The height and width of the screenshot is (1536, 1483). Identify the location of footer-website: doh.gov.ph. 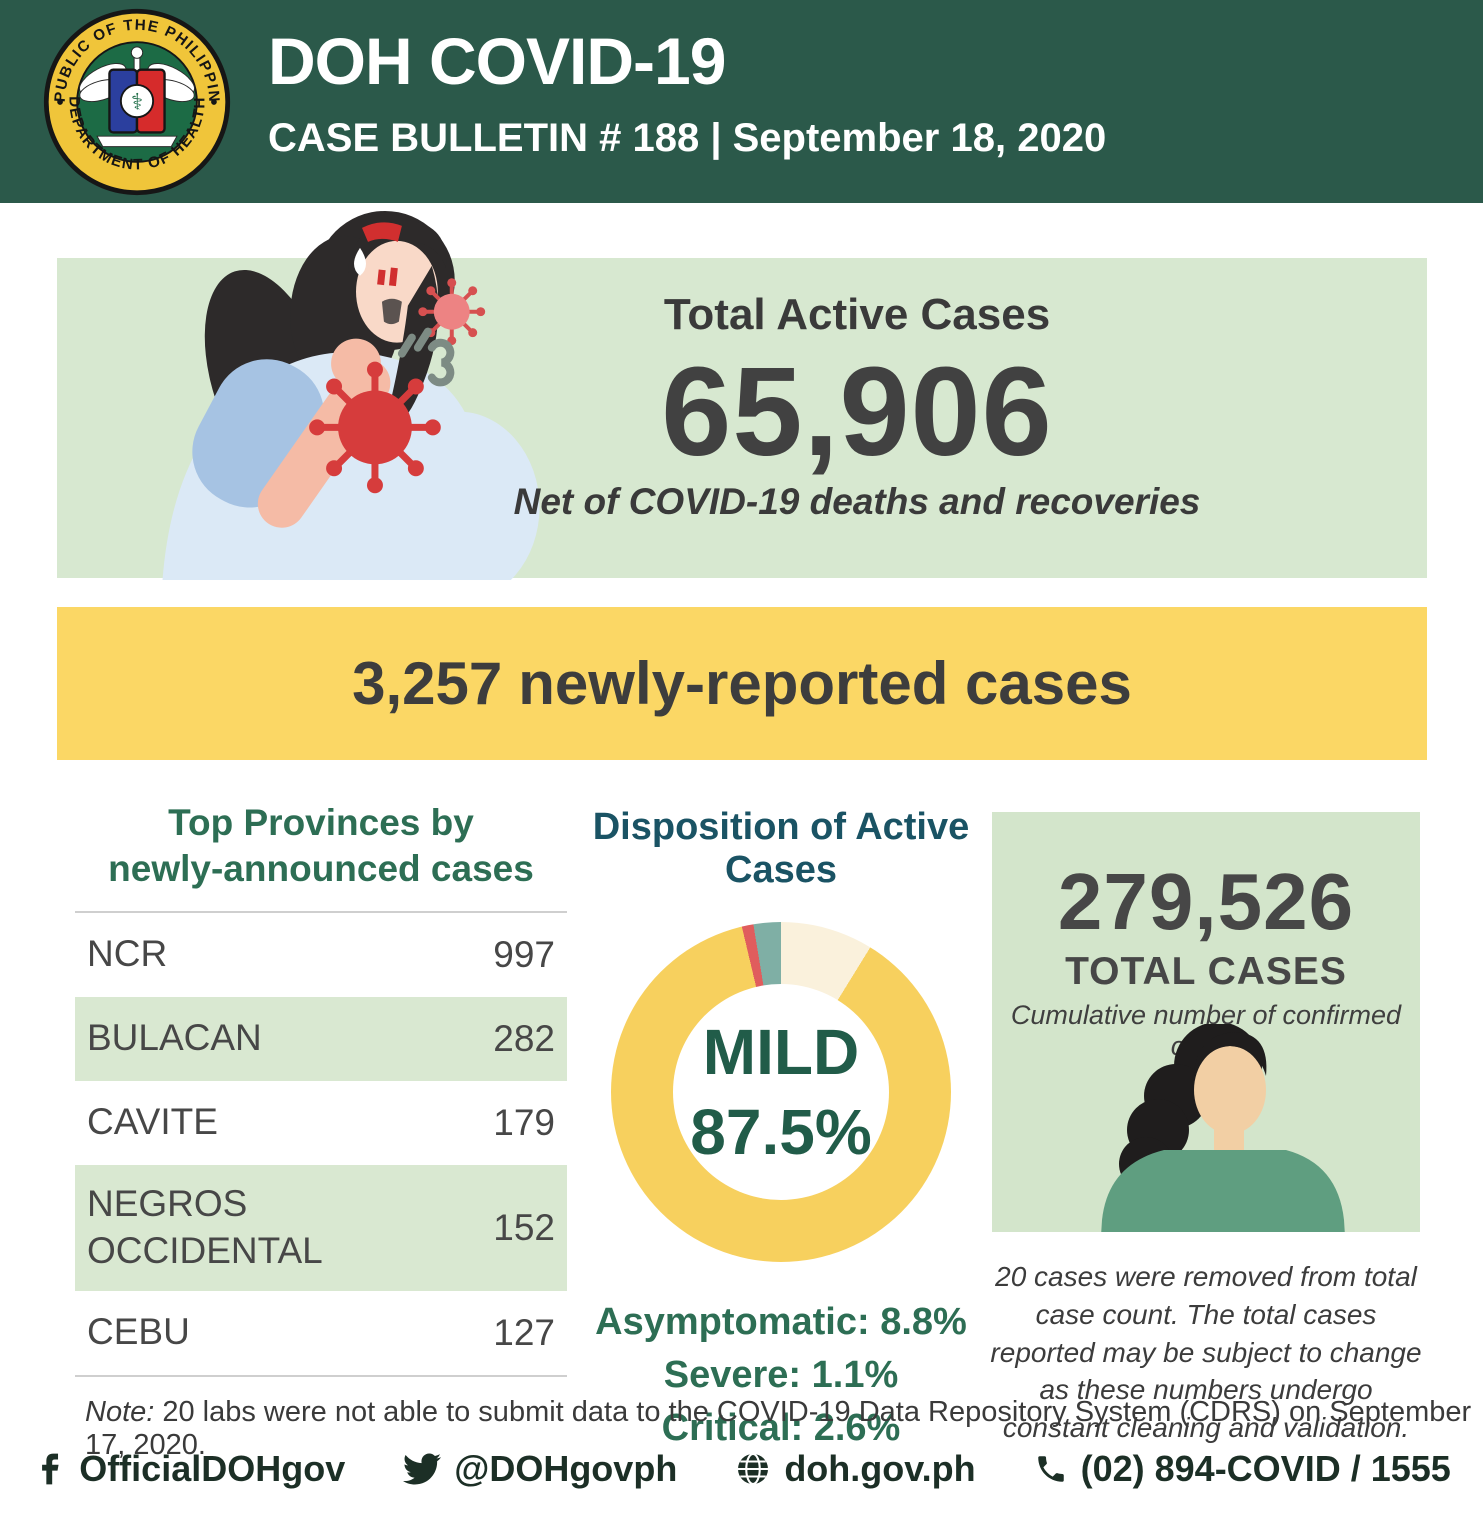
(855, 1469).